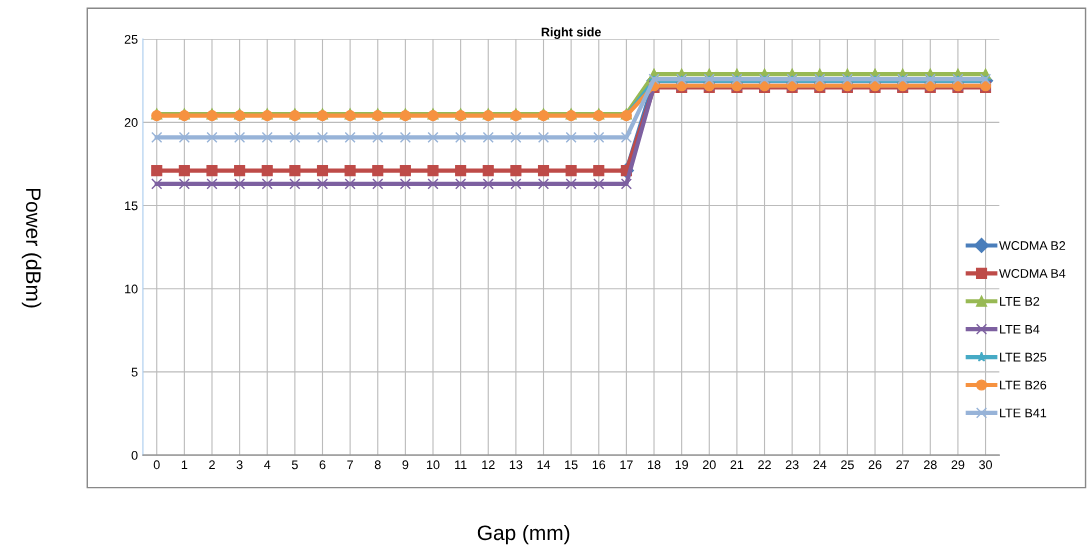  Describe the element at coordinates (239, 465) in the screenshot. I see `x-tick-label: 3` at that location.